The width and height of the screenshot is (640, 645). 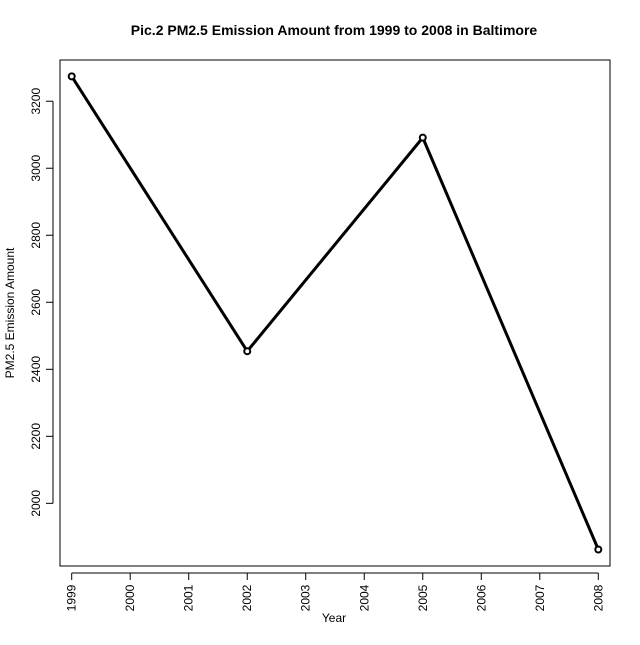 What do you see at coordinates (36, 168) in the screenshot?
I see `y-tick-label: 3000` at bounding box center [36, 168].